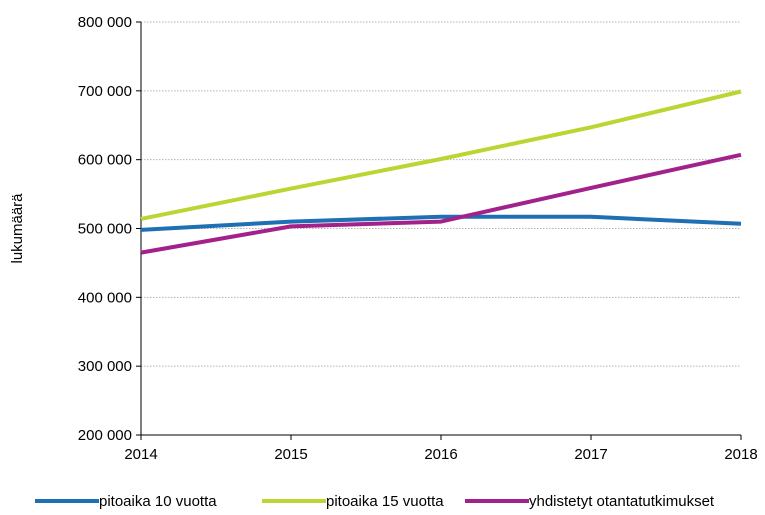 This screenshot has width=765, height=515. I want to click on x-tick-label-2: 2016, so click(440, 454).